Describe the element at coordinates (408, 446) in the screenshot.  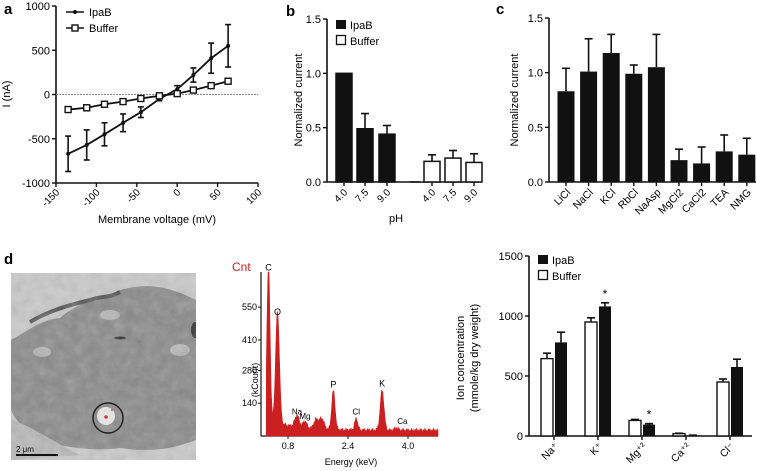
I see `x-tick-label: 4.0` at that location.